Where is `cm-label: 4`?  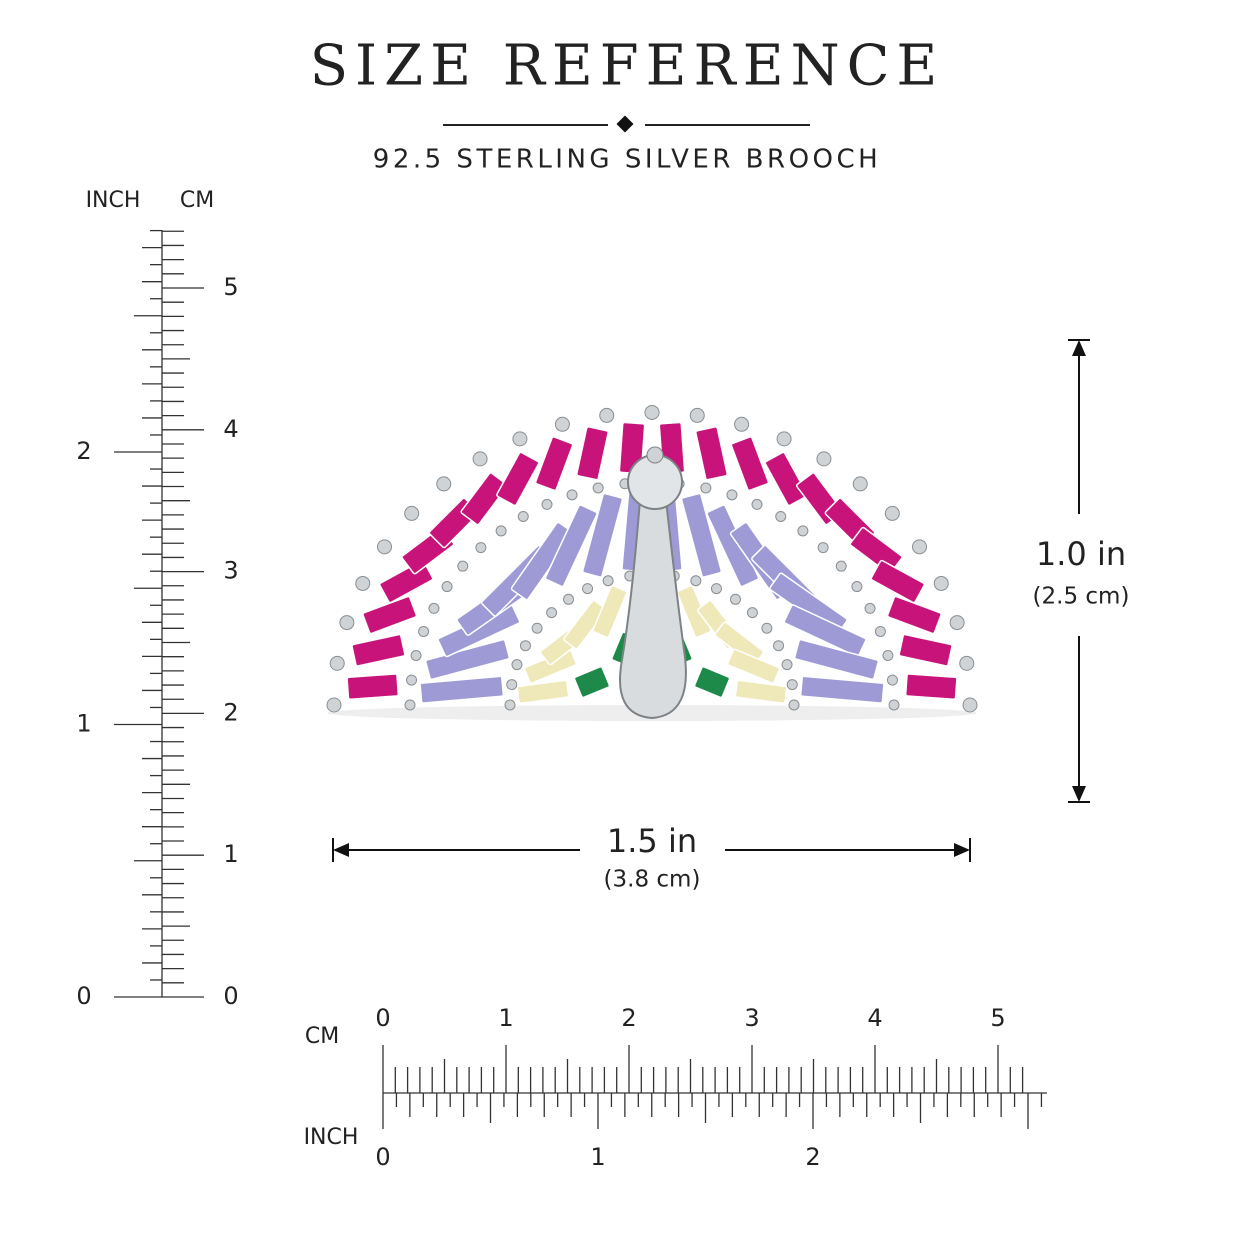
cm-label: 4 is located at coordinates (230, 429).